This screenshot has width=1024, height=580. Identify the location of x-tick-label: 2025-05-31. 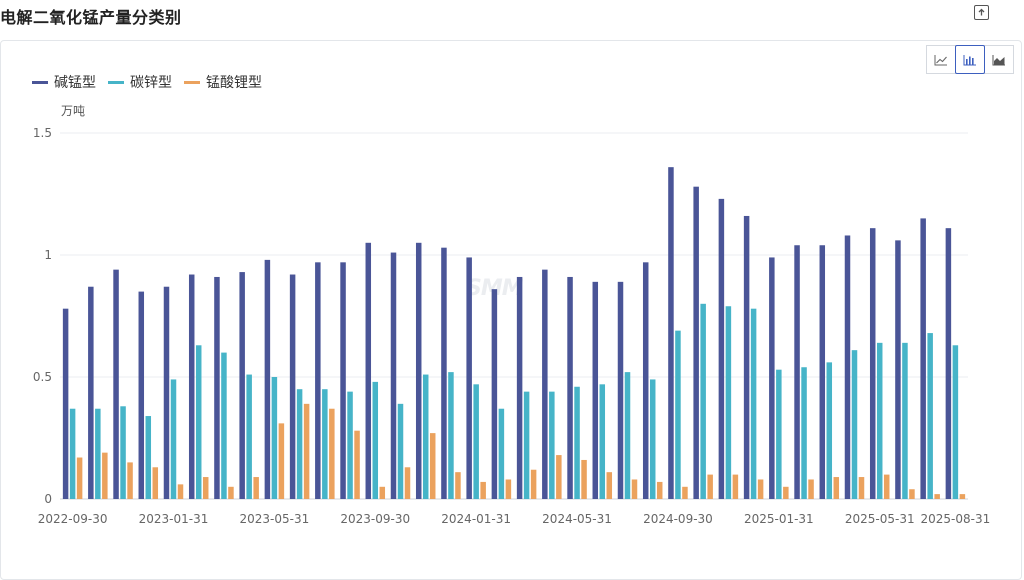
(880, 519).